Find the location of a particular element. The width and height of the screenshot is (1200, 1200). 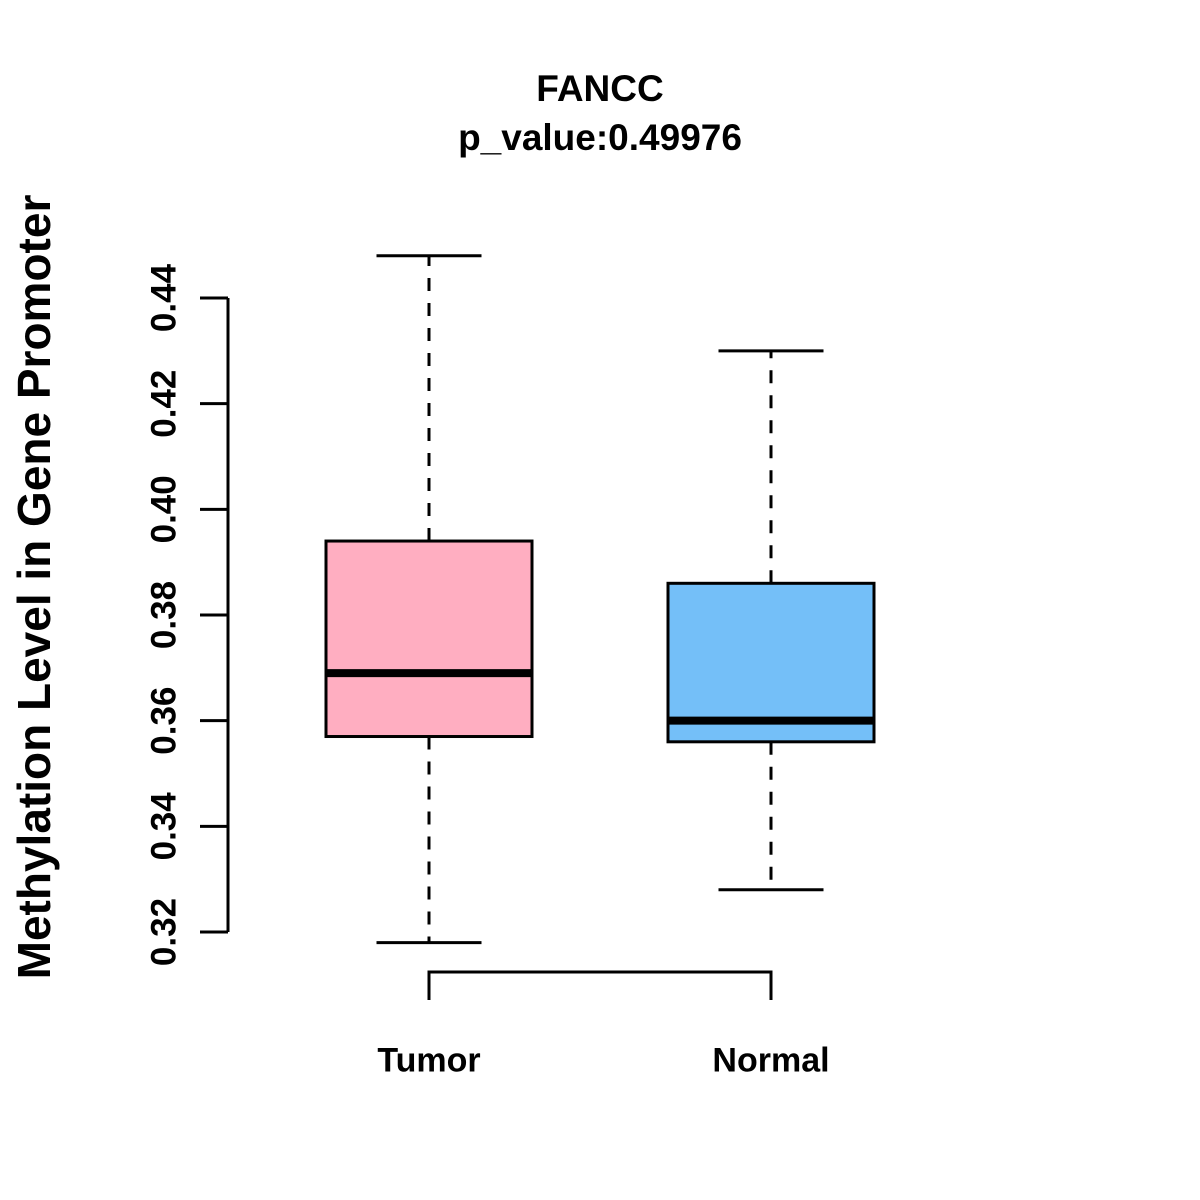

tumor-box is located at coordinates (429, 639).